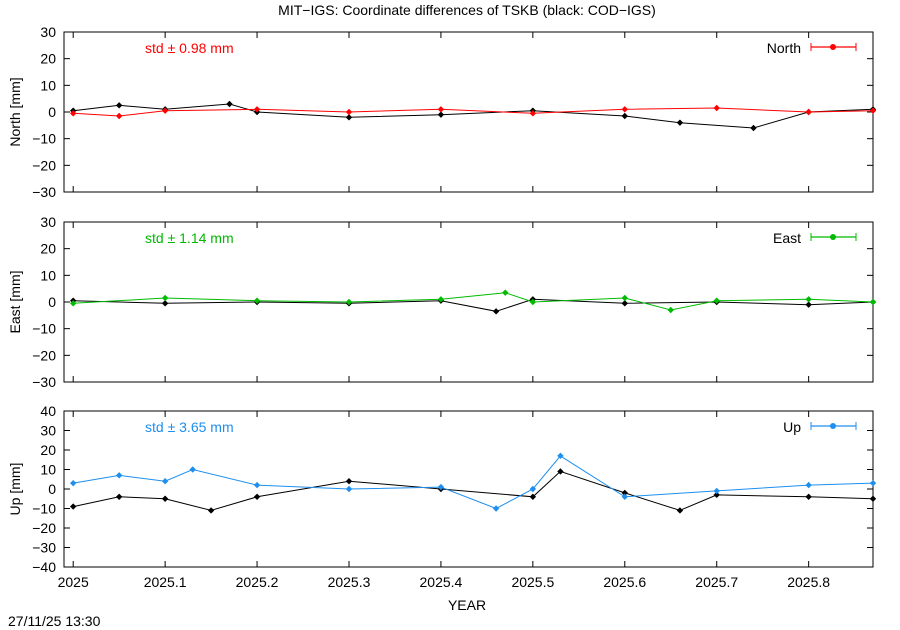 This screenshot has width=900, height=630. What do you see at coordinates (54, 621) in the screenshot?
I see `timestamp: 27/11/25 13:30` at bounding box center [54, 621].